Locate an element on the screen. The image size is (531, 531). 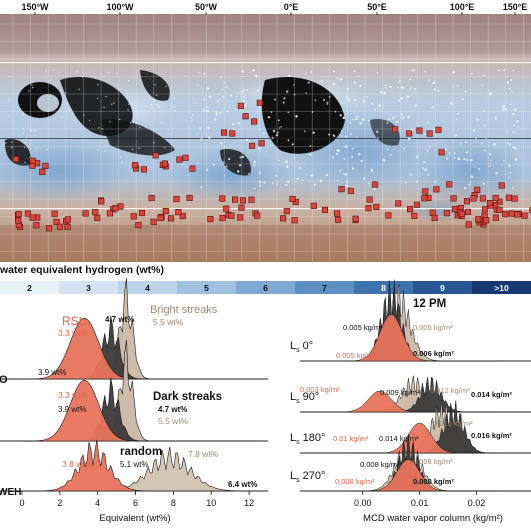
colorbar-tick: 6 is located at coordinates (265, 288).